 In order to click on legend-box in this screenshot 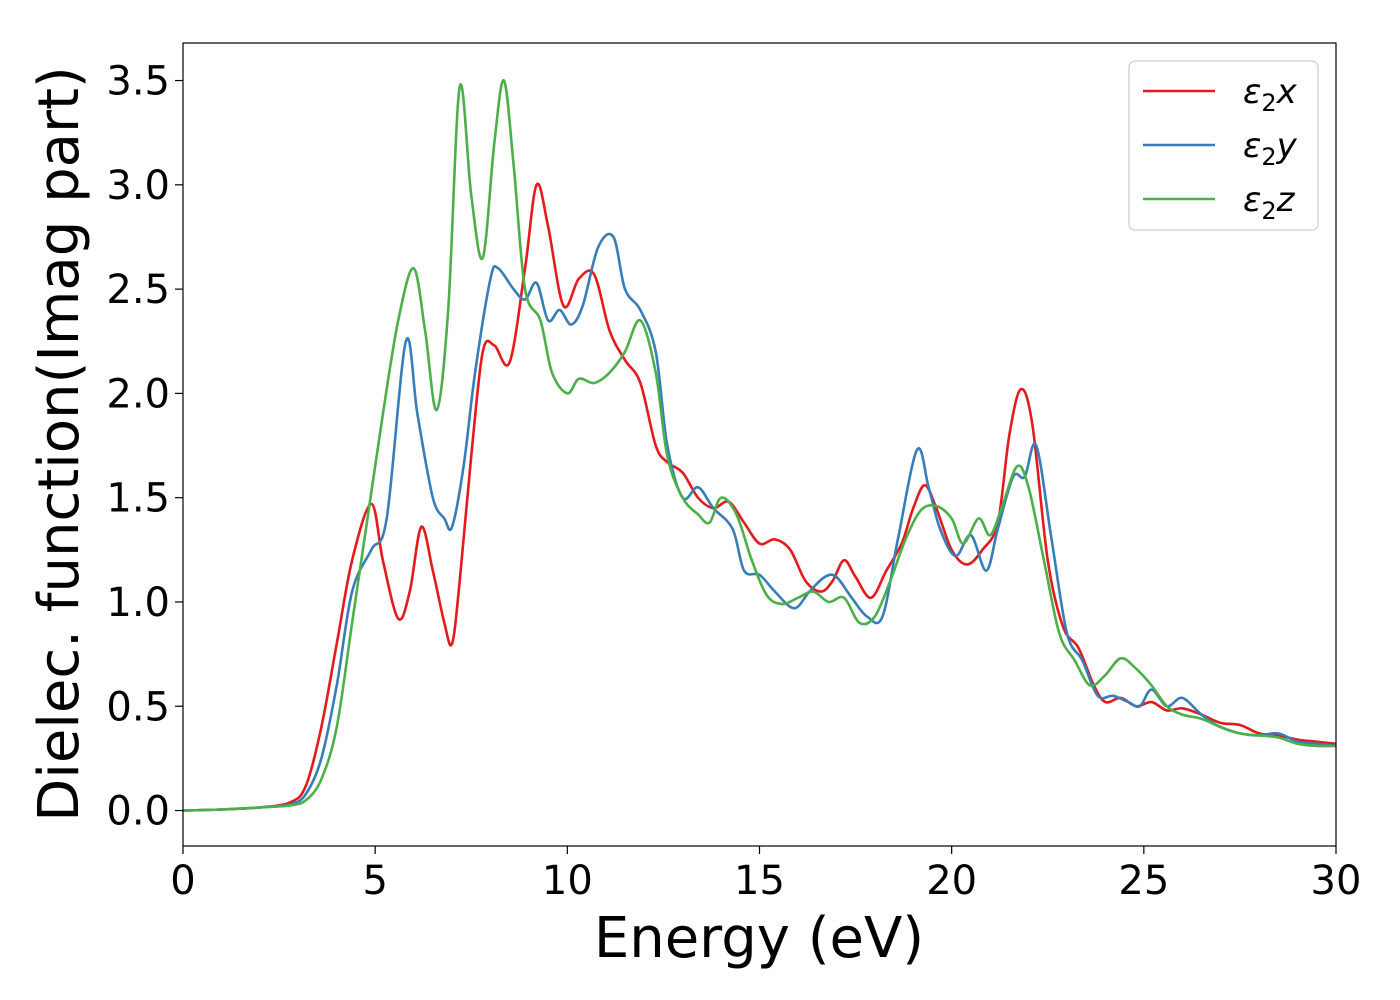, I will do `click(1223, 145)`.